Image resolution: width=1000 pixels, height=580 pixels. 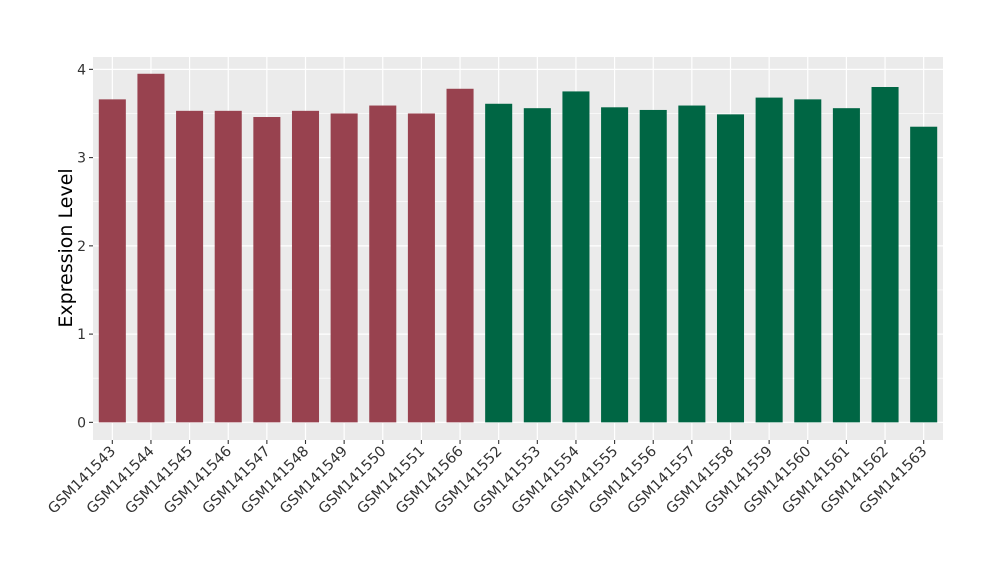 I want to click on x-tick-label: GSM141559, so click(x=739, y=481).